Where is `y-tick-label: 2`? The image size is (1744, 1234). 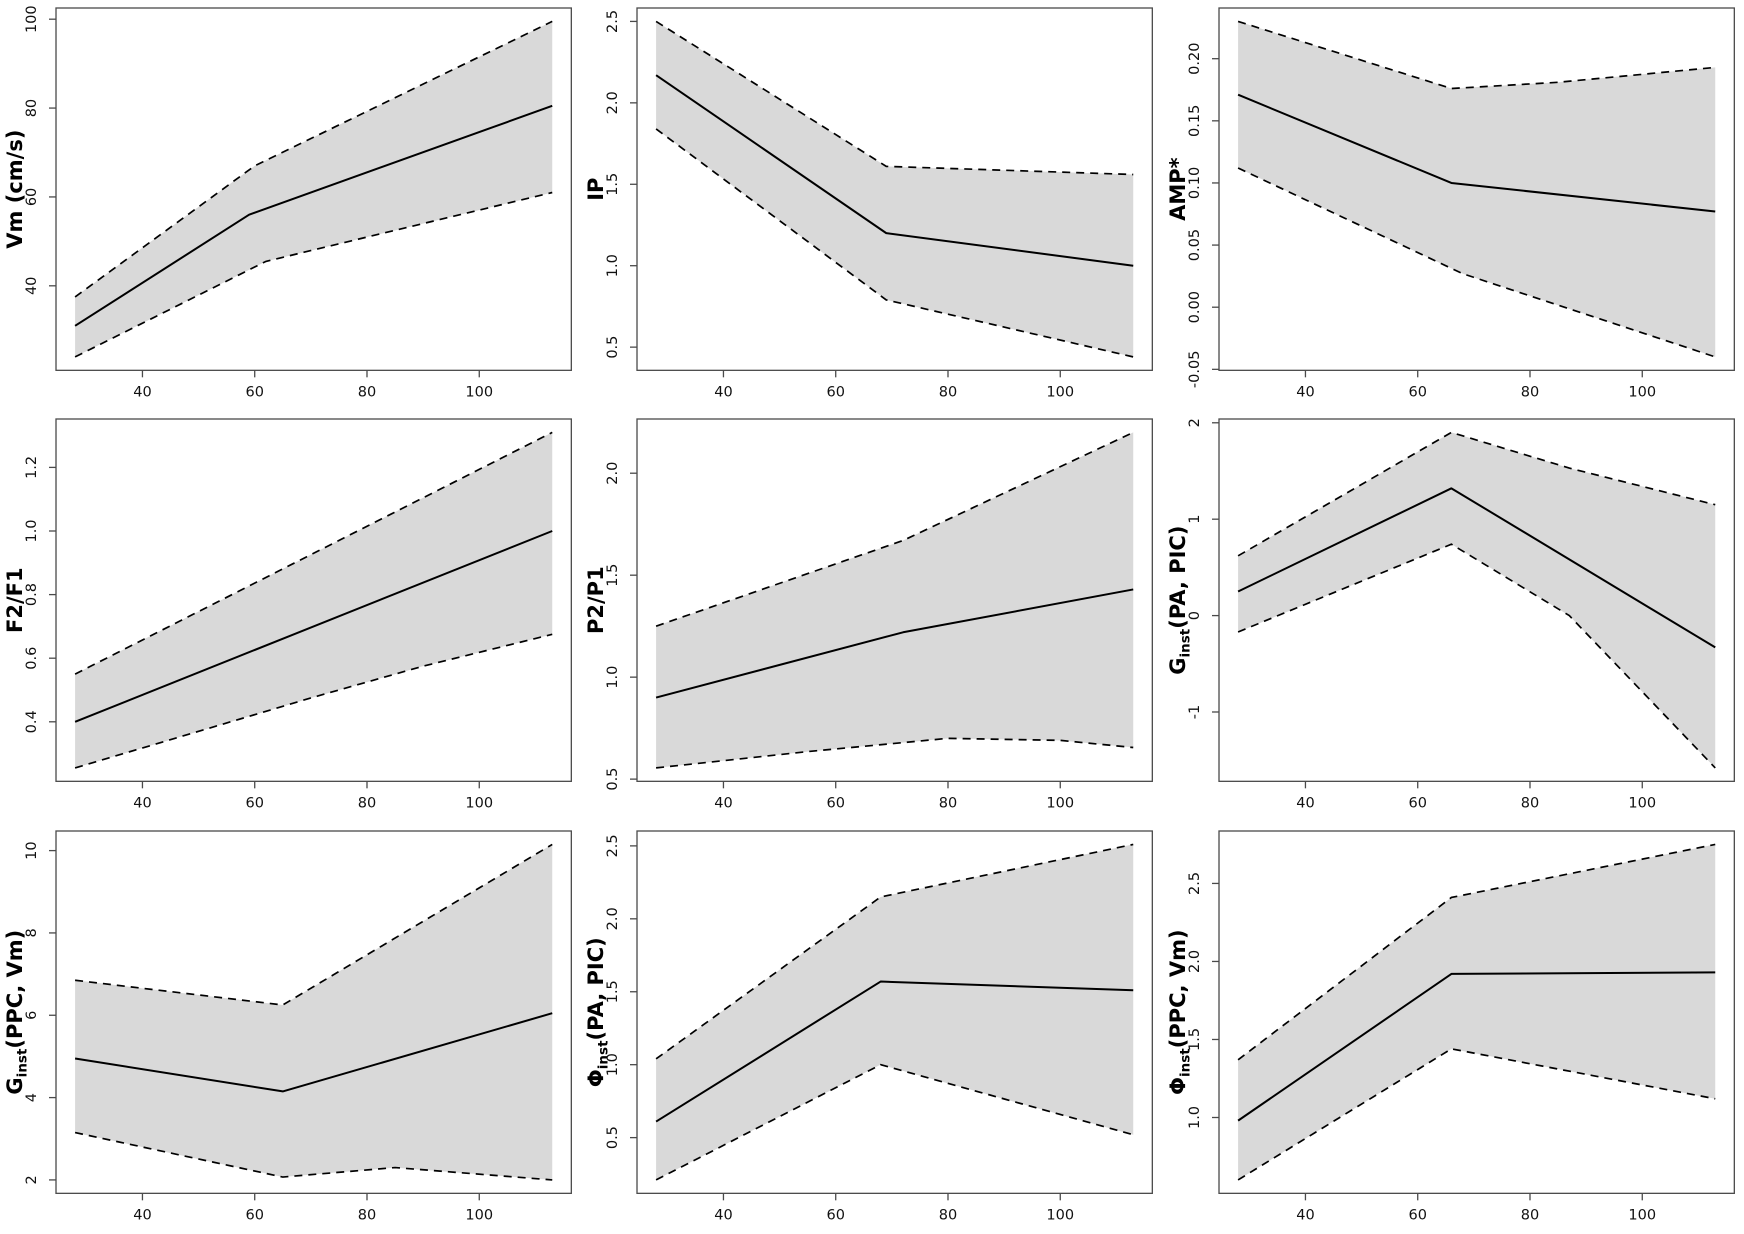 y-tick-label: 2 is located at coordinates (32, 1179).